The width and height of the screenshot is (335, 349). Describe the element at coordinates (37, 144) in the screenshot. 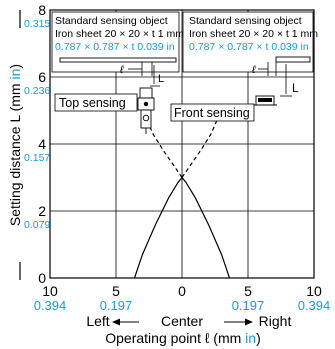

I see `y-tick-labels: 0 20.079 40.157 60.236 80.315` at that location.